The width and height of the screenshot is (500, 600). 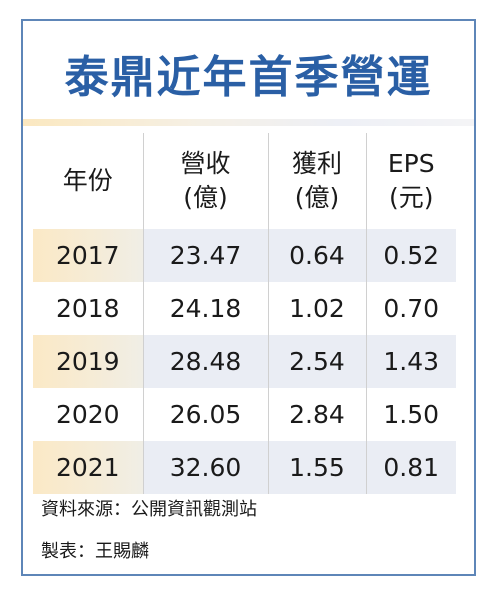 What do you see at coordinates (248, 122) in the screenshot?
I see `title-divider` at bounding box center [248, 122].